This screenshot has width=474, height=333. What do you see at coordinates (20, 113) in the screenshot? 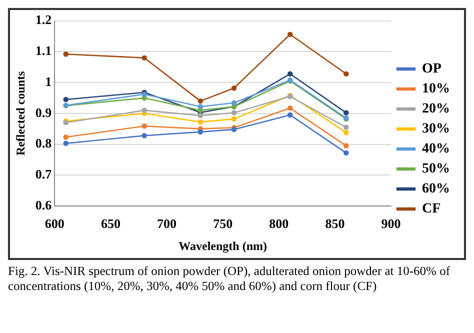
I see `y-axis-title: Reflected counts` at bounding box center [20, 113].